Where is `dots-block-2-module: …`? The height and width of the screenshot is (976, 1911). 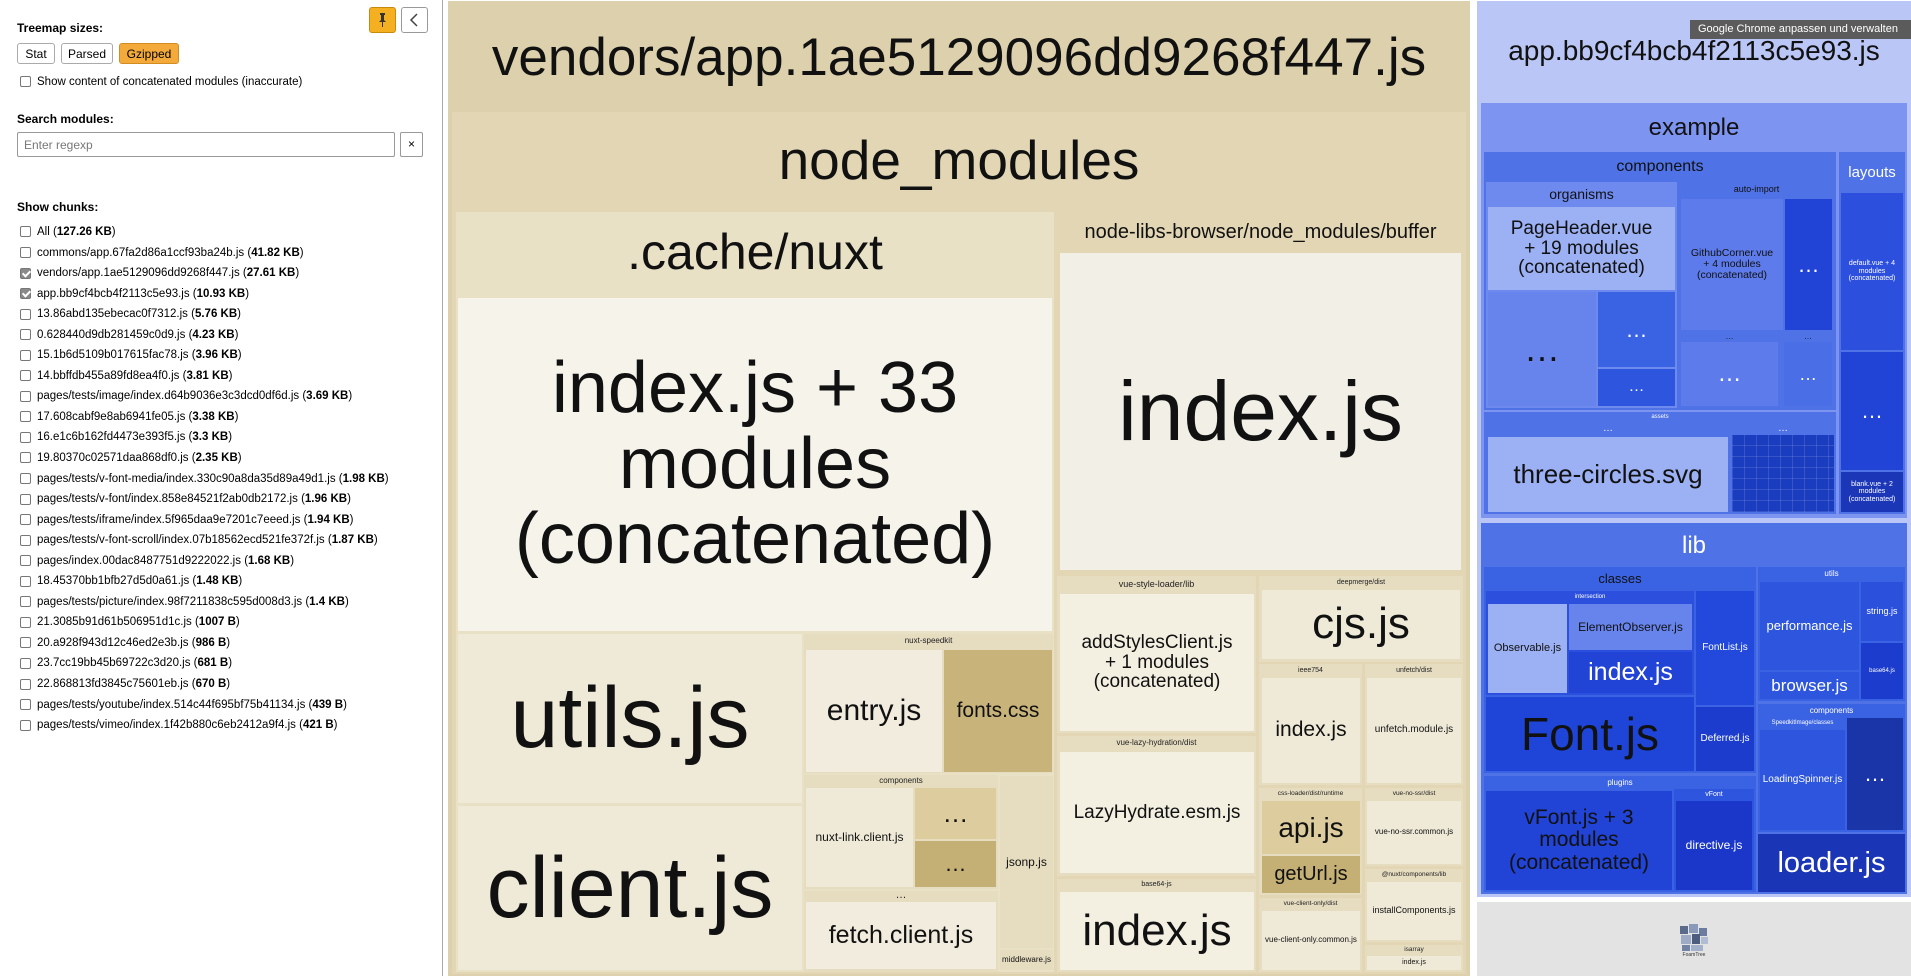 dots-block-2-module: … is located at coordinates (1808, 374).